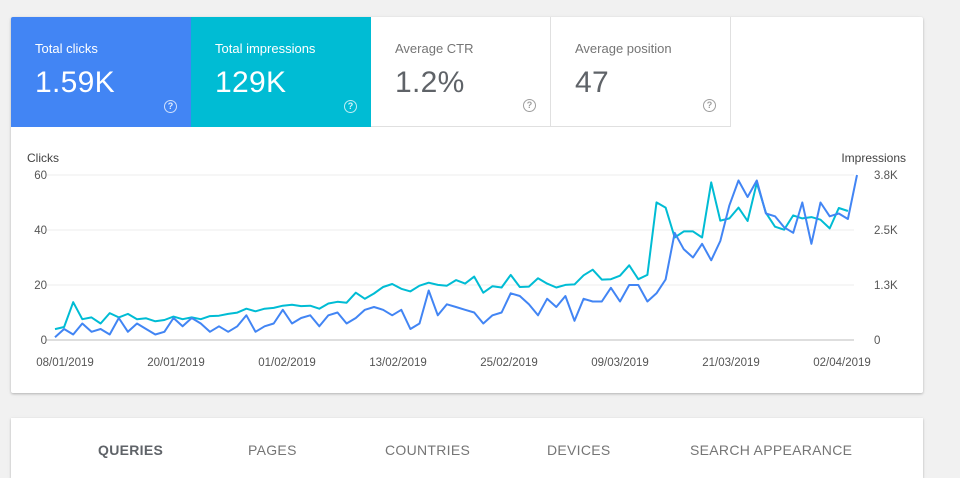  What do you see at coordinates (886, 176) in the screenshot?
I see `right-tick-label: 3.8K` at bounding box center [886, 176].